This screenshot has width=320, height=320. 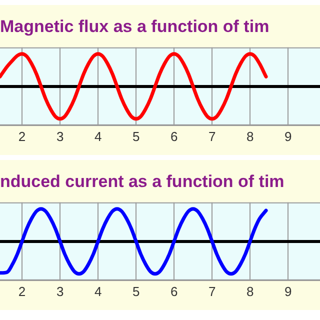 What do you see at coordinates (142, 181) in the screenshot?
I see `chart-title: nduced current as a function of tim` at bounding box center [142, 181].